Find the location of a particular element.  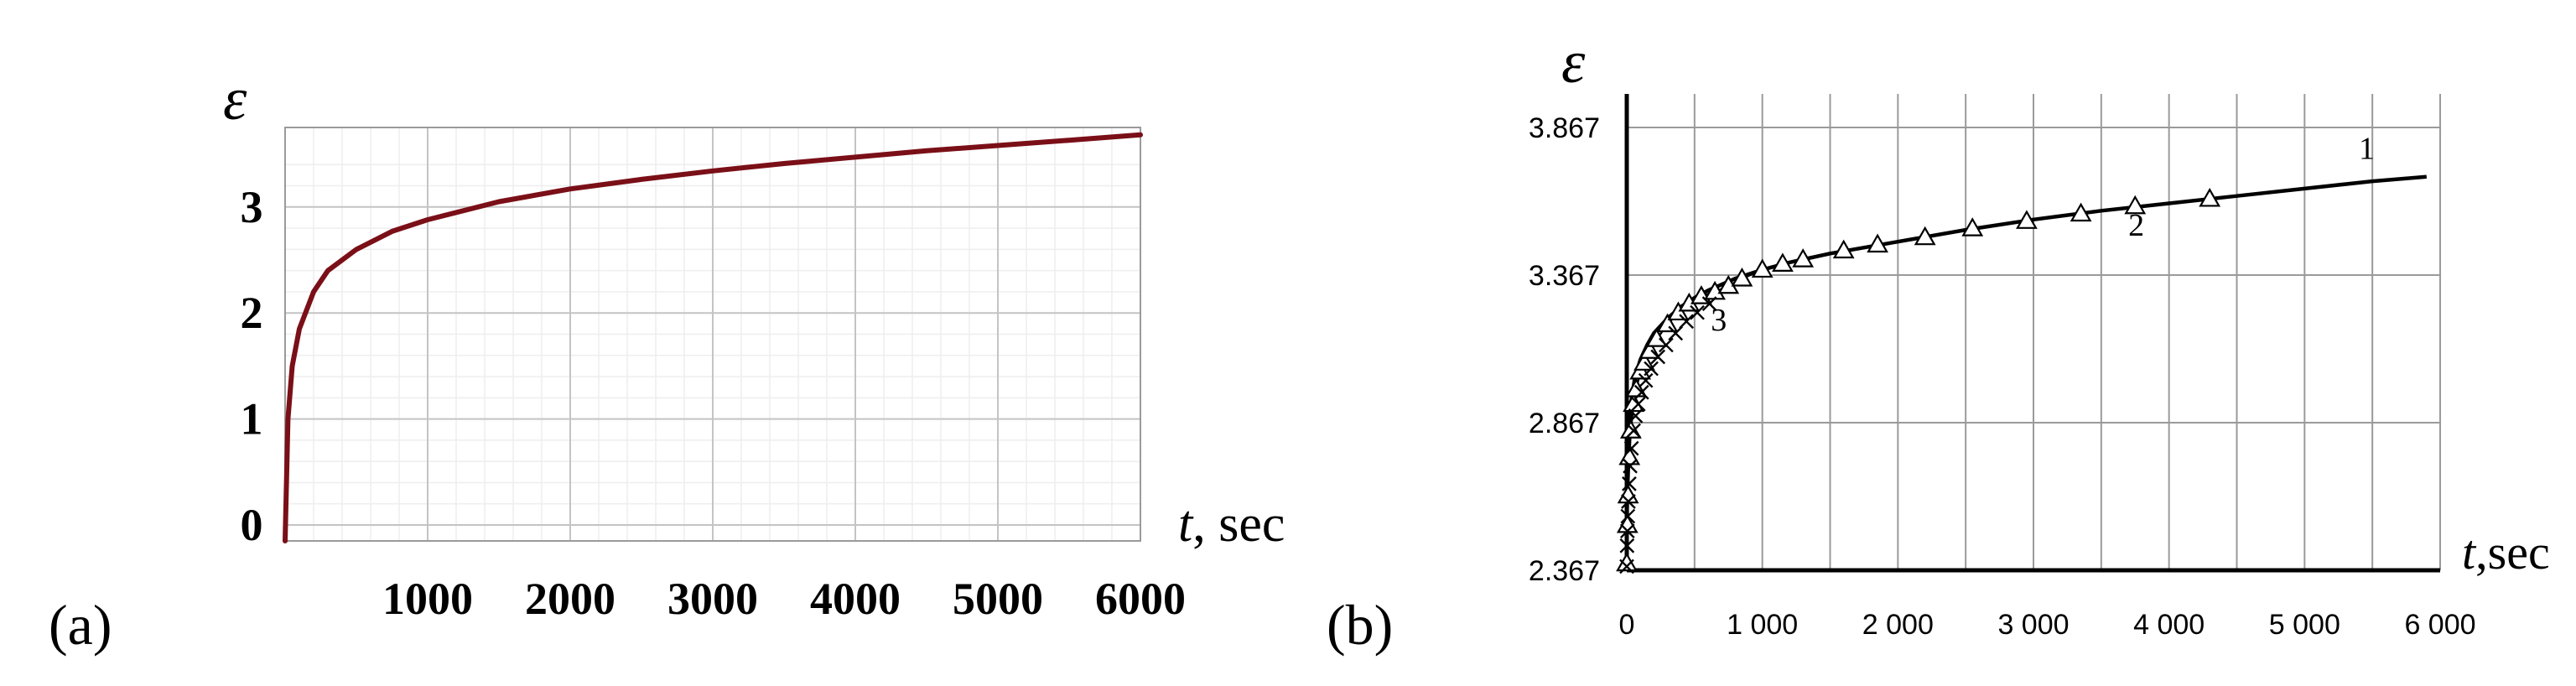

panel-label-a: (a) is located at coordinates (80, 625).